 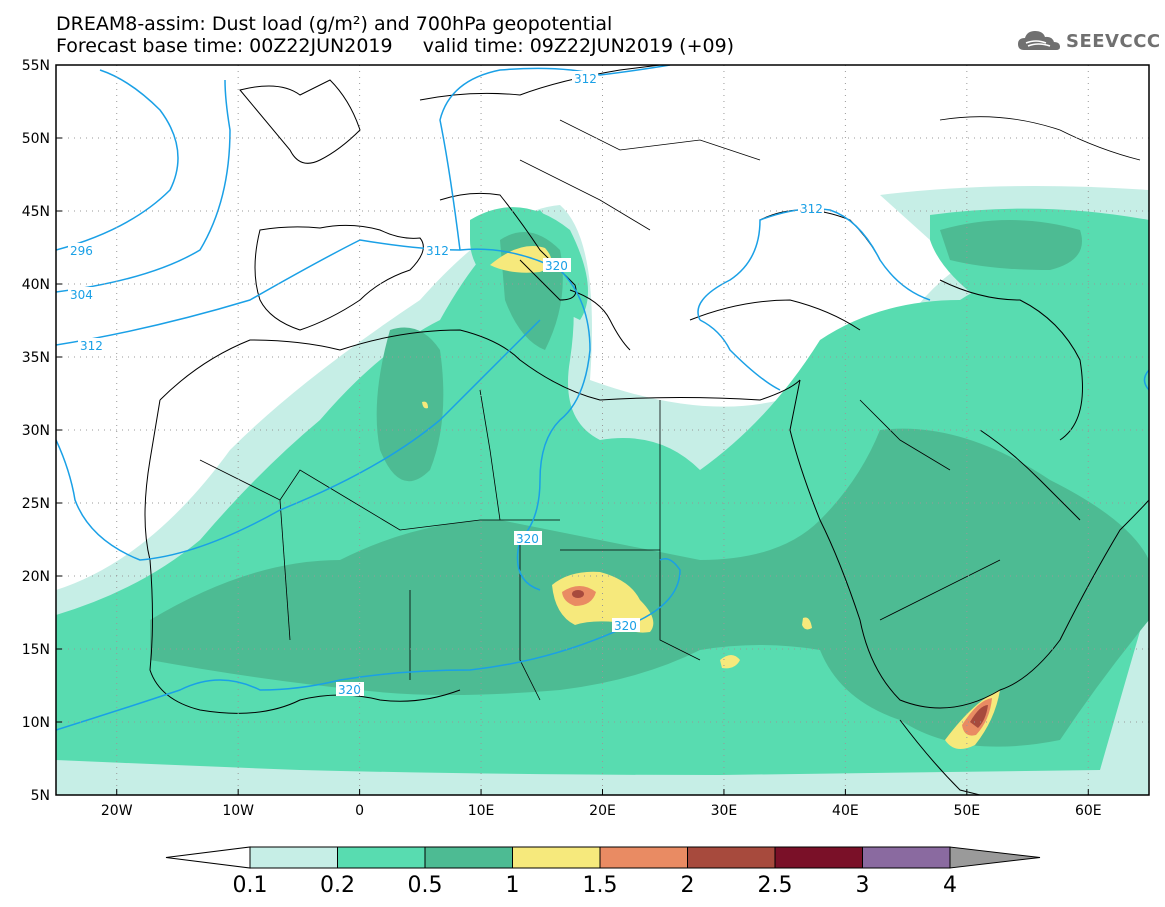 I want to click on lat-label: 35N, so click(x=36, y=358).